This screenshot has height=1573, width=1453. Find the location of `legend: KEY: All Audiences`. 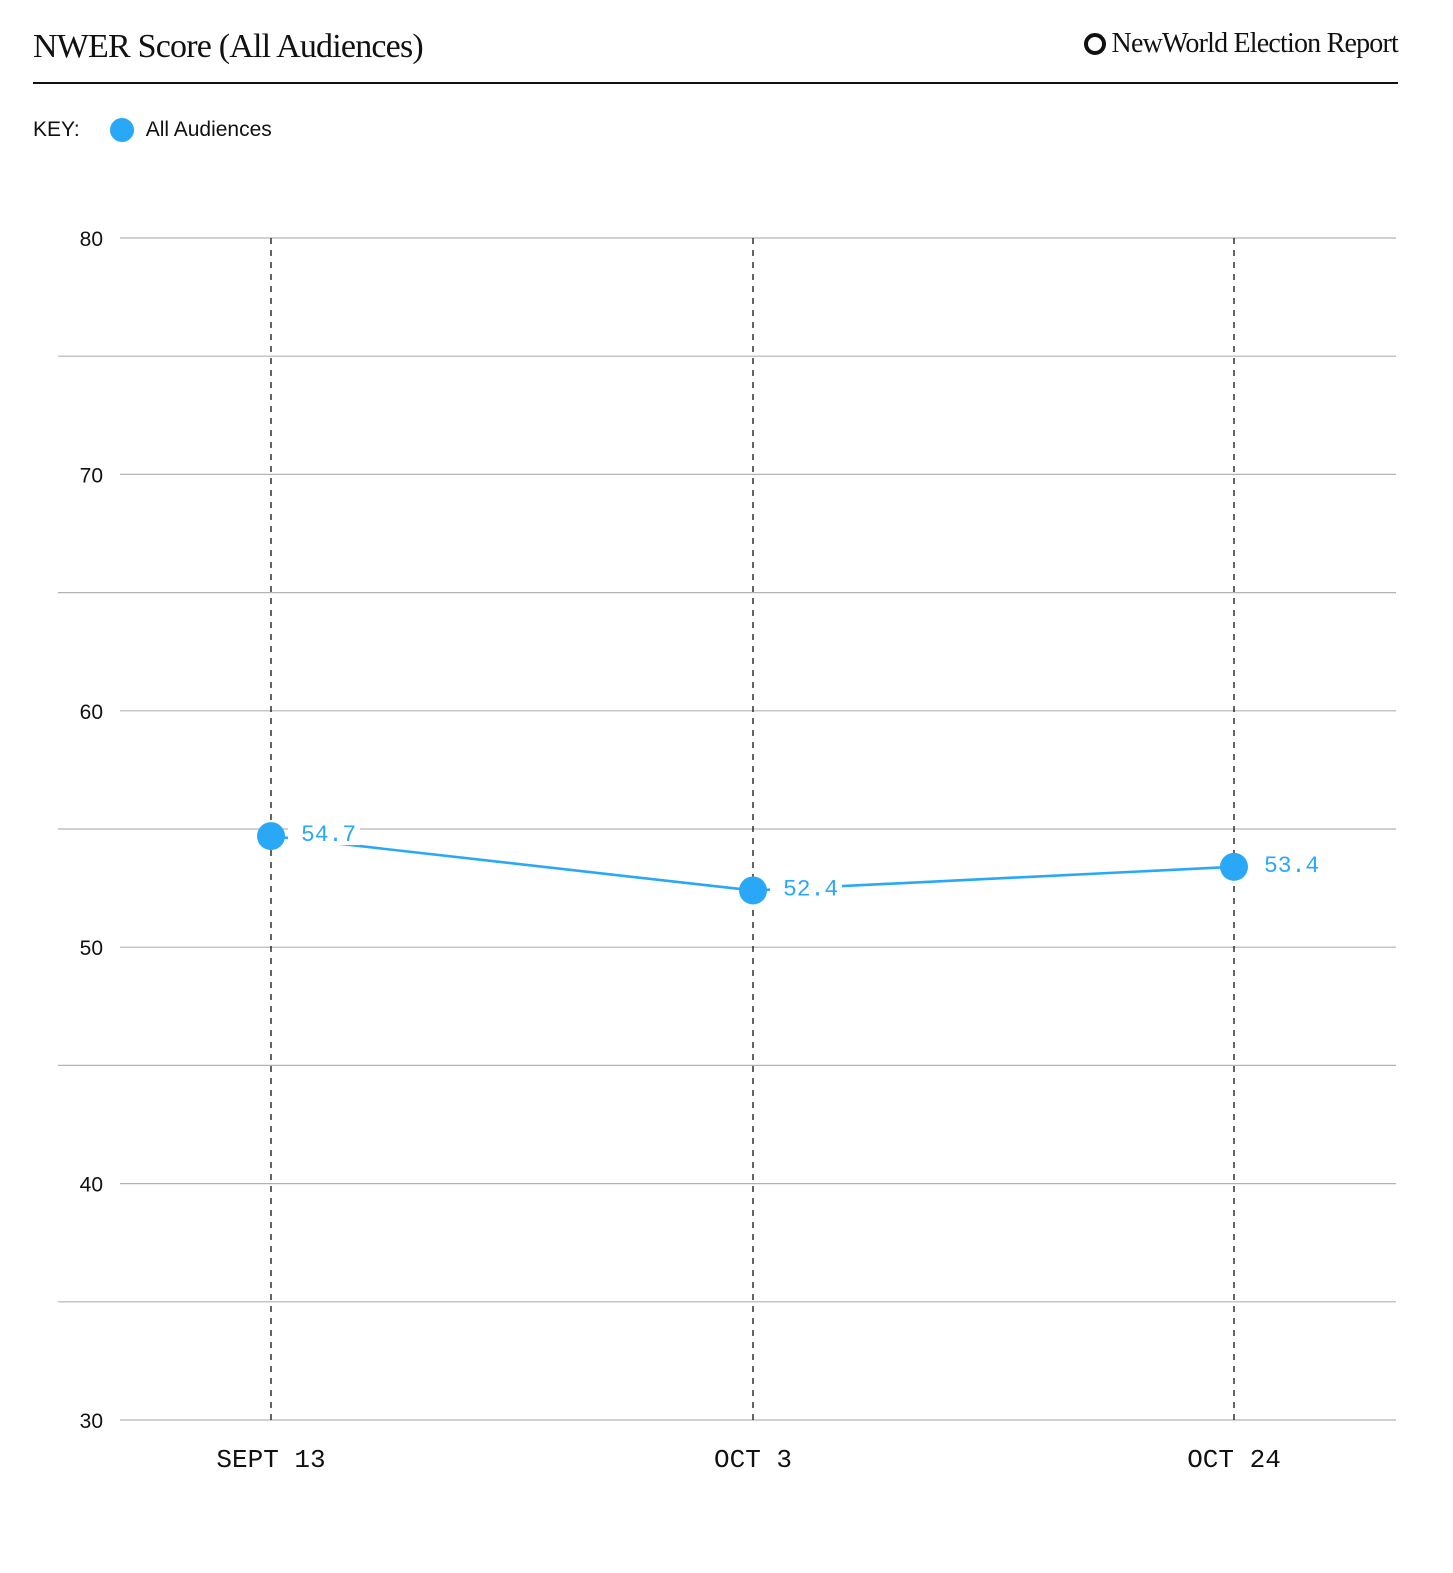

legend: KEY: All Audiences is located at coordinates (152, 130).